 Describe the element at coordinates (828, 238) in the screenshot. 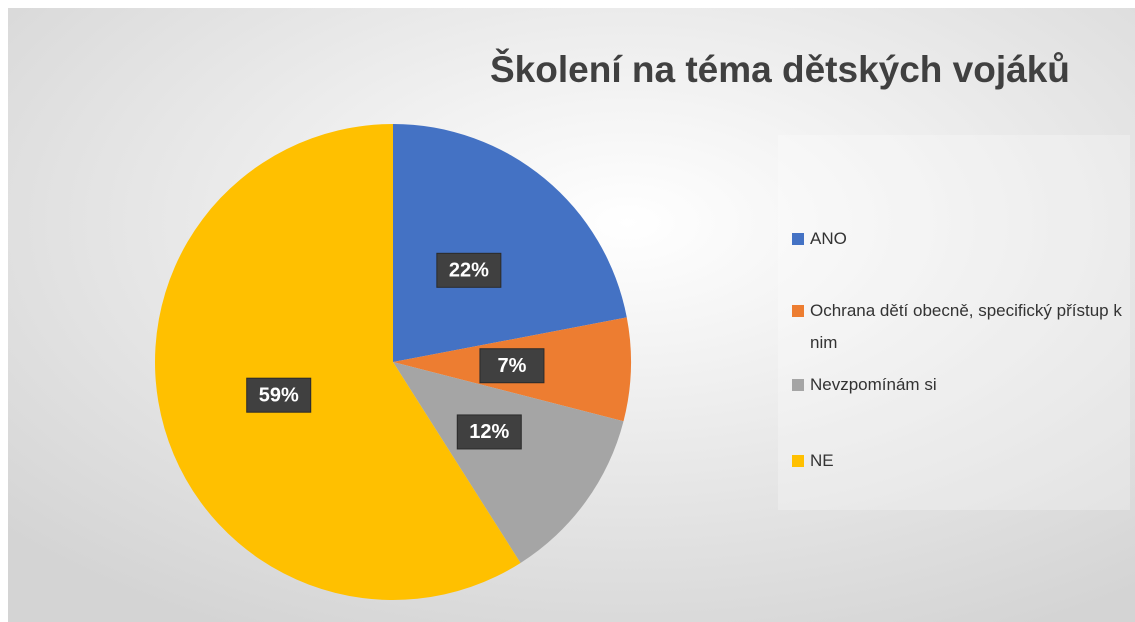

I see `legend-label: ANO` at that location.